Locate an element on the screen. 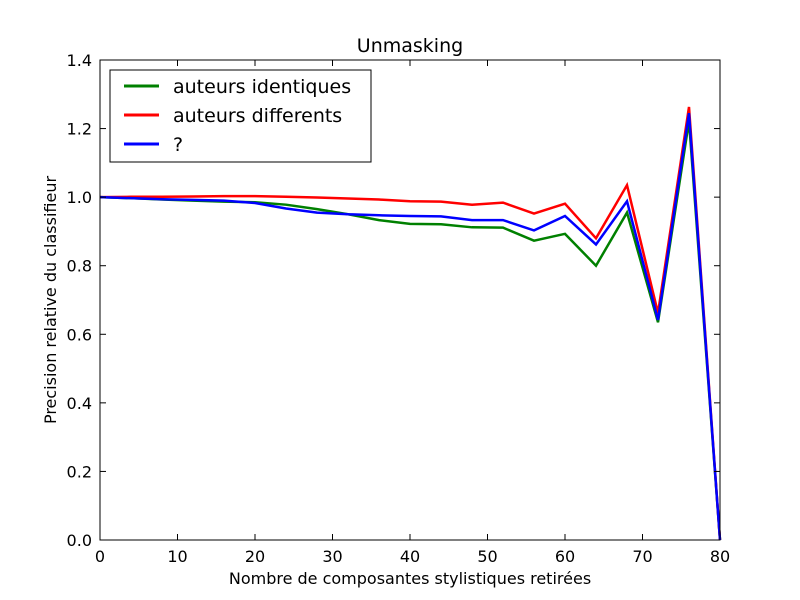 Image resolution: width=800 pixels, height=600 pixels. y-tick-label: 0.8 is located at coordinates (79, 266).